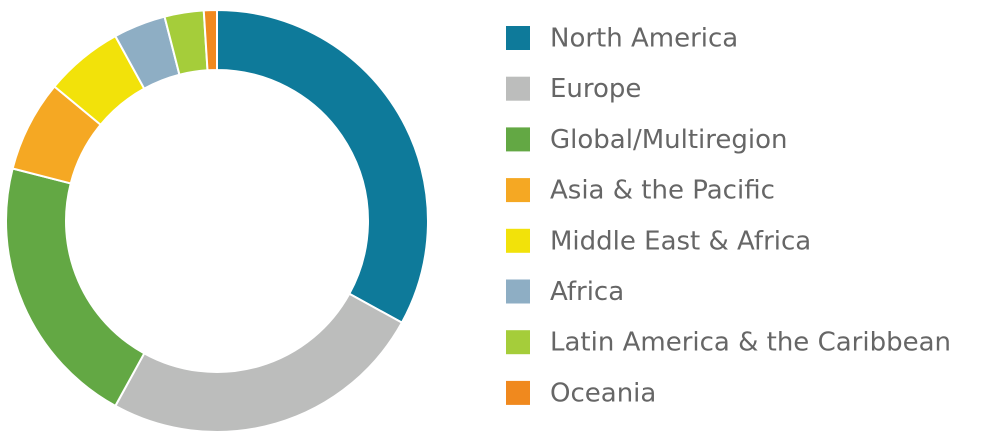 The height and width of the screenshot is (445, 984). I want to click on legend-label: Europe, so click(595, 89).